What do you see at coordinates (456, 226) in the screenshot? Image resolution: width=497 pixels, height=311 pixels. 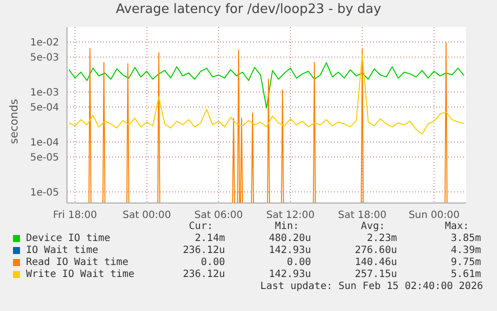 I see `text: Max:` at bounding box center [456, 226].